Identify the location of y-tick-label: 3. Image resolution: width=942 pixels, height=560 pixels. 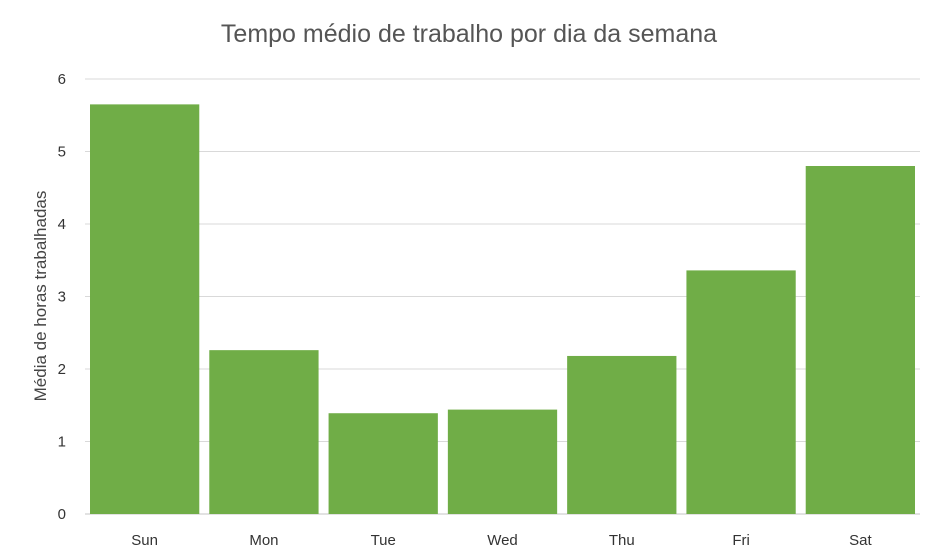
(62, 297).